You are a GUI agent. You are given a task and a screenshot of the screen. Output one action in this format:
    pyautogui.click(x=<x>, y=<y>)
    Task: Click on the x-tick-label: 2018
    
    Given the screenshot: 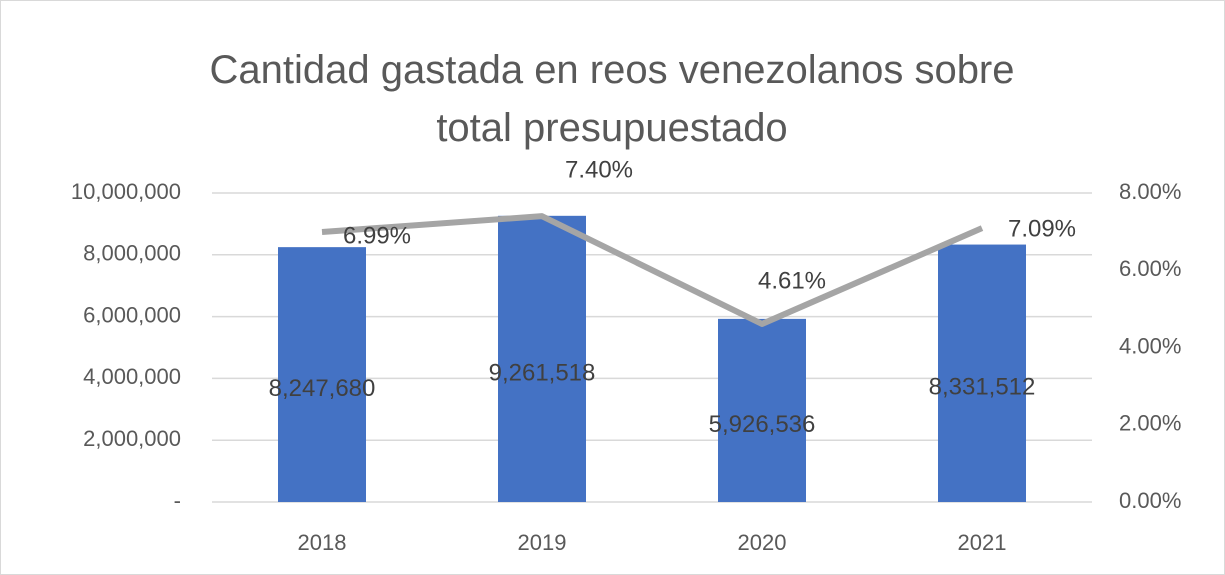 What is the action you would take?
    pyautogui.click(x=322, y=542)
    